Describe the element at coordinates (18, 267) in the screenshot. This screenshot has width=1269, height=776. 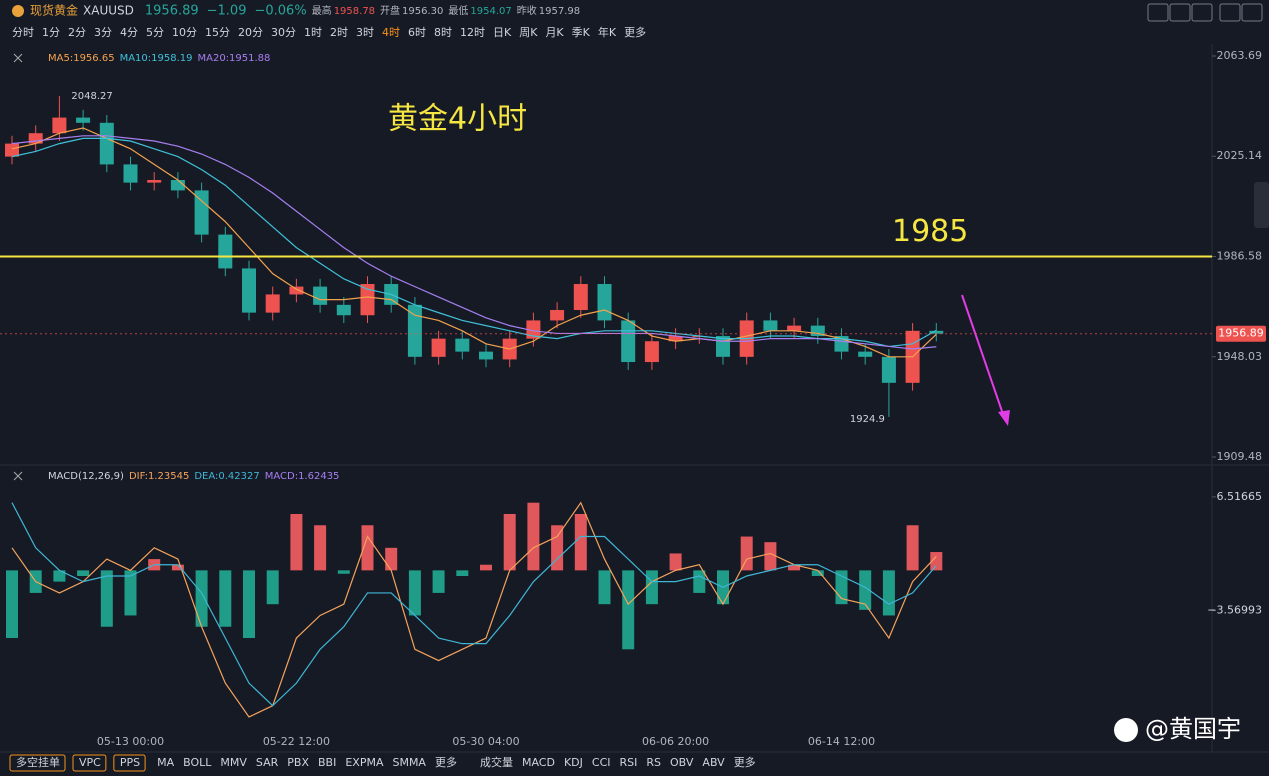
I see `close-icons` at that location.